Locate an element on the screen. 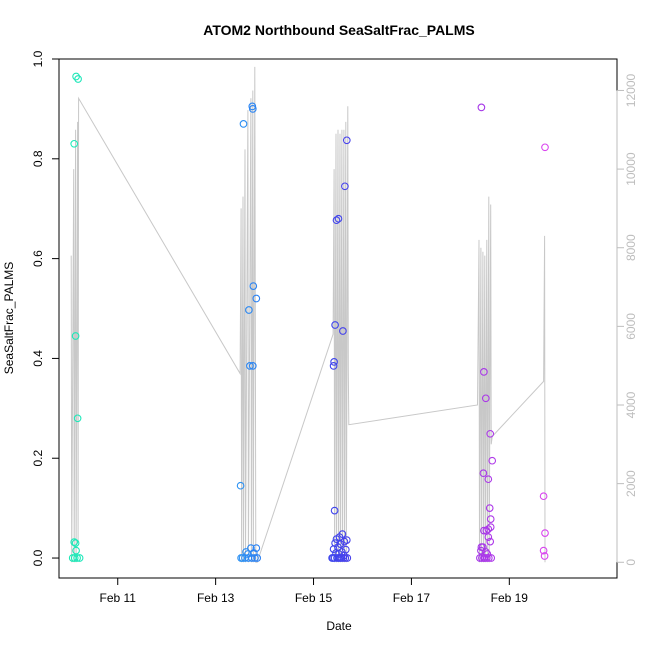 The image size is (650, 650). y2-tick-label: 8000 is located at coordinates (631, 247).